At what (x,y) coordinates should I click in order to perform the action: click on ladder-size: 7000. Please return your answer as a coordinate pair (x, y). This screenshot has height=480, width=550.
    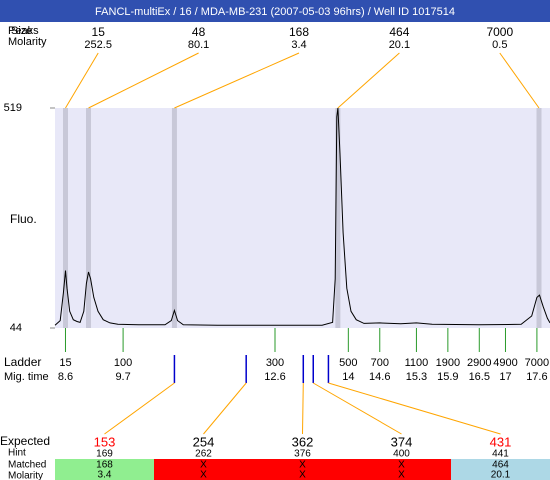
    Looking at the image, I should click on (537, 363).